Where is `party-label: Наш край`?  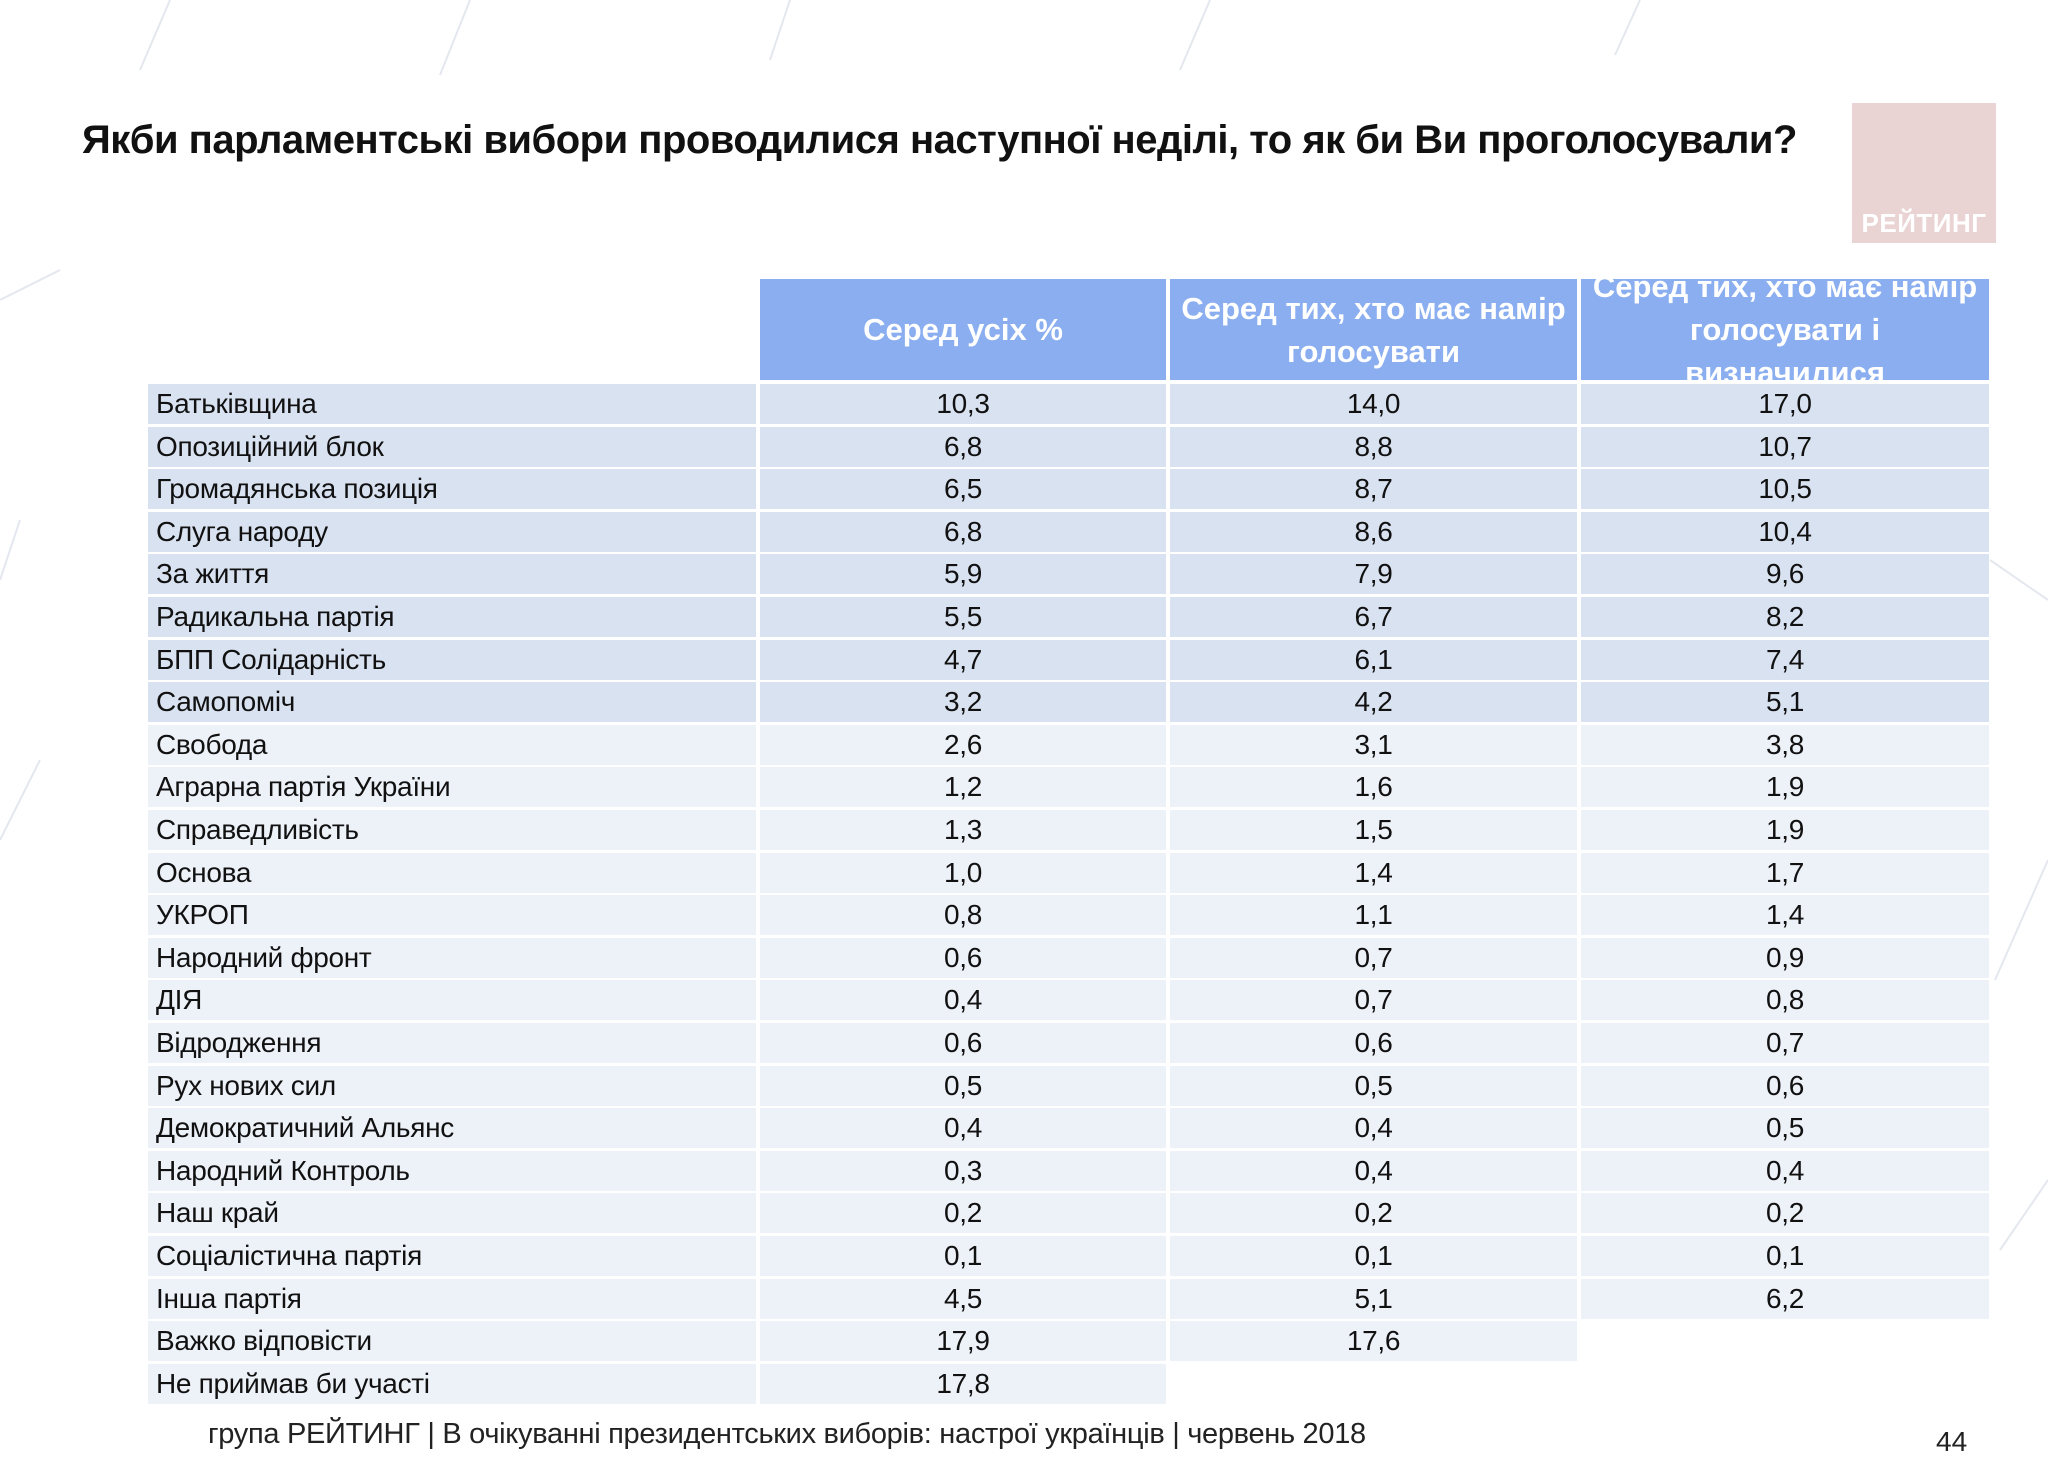
party-label: Наш край is located at coordinates (452, 1213).